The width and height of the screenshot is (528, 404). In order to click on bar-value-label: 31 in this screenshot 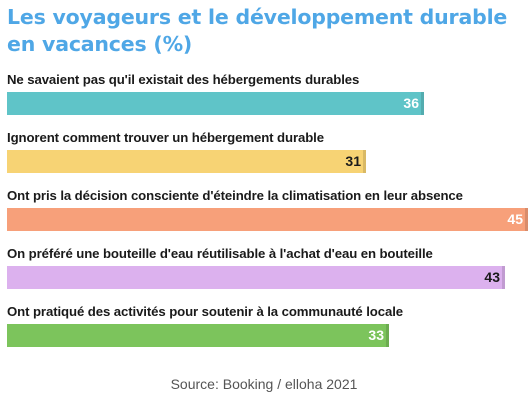, I will do `click(353, 161)`.